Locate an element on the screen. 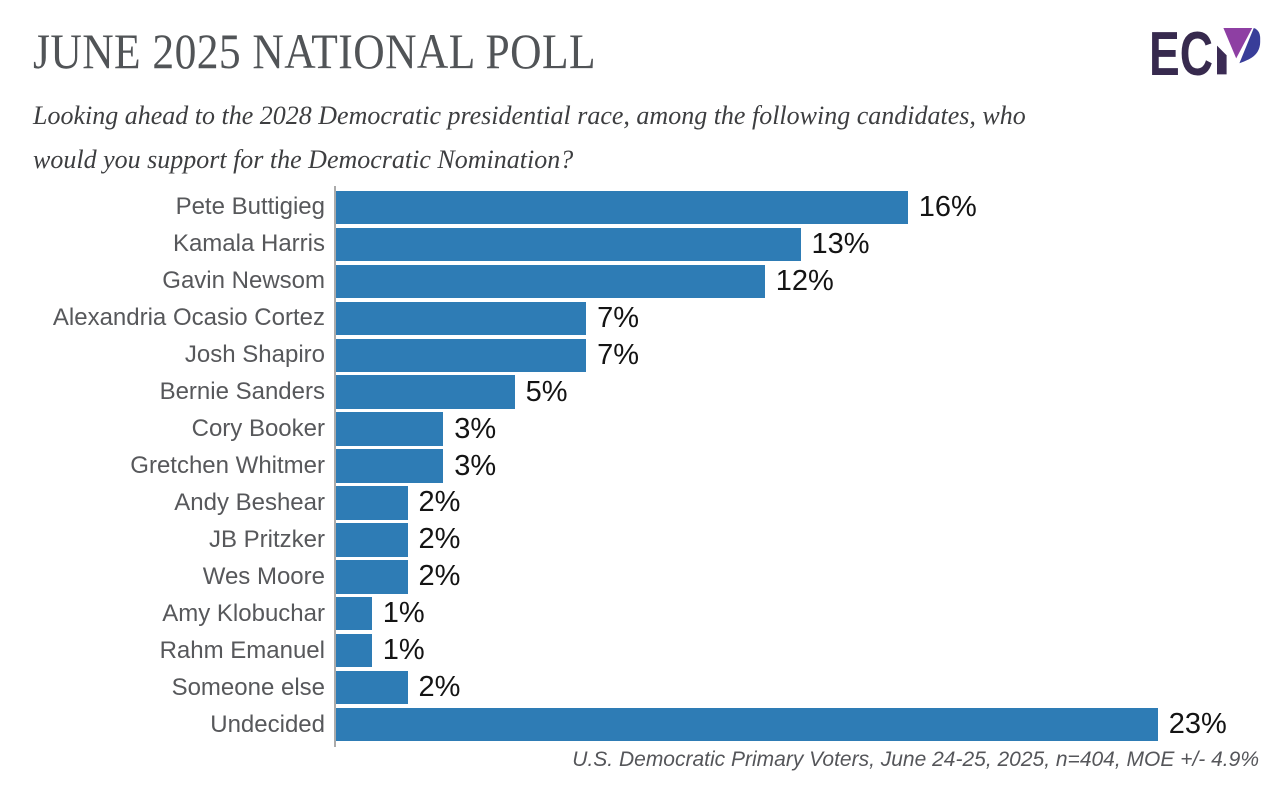 The image size is (1280, 792). chart-row: Josh Shapiro 7% is located at coordinates (613, 355).